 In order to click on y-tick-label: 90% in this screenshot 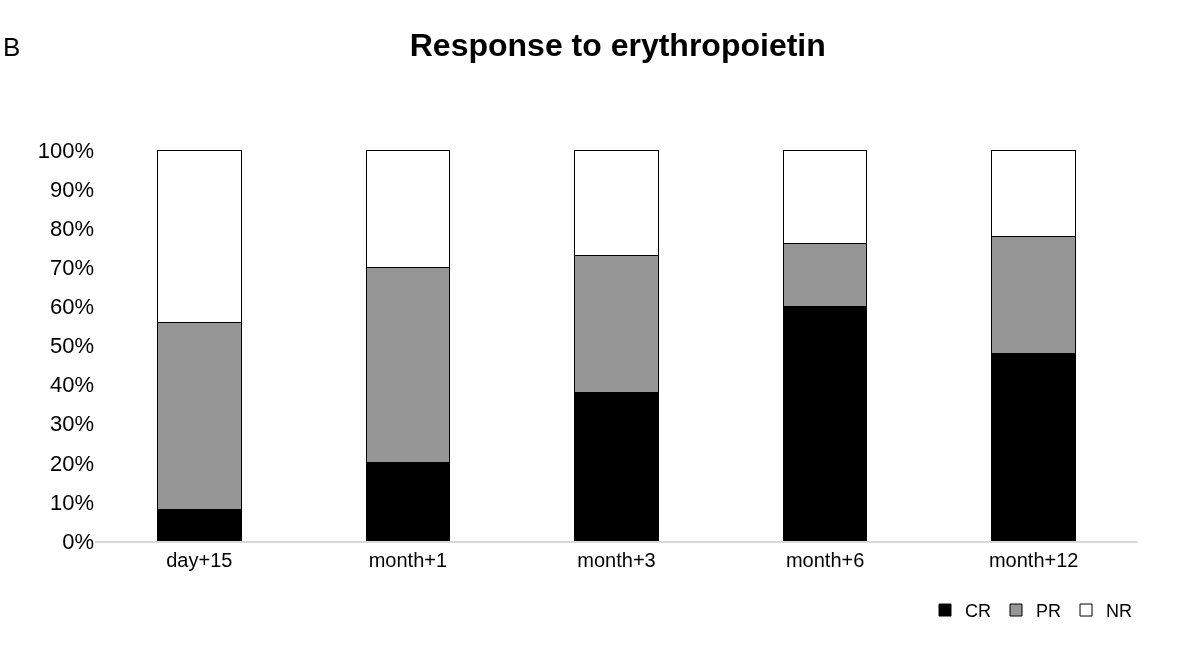, I will do `click(71, 189)`.